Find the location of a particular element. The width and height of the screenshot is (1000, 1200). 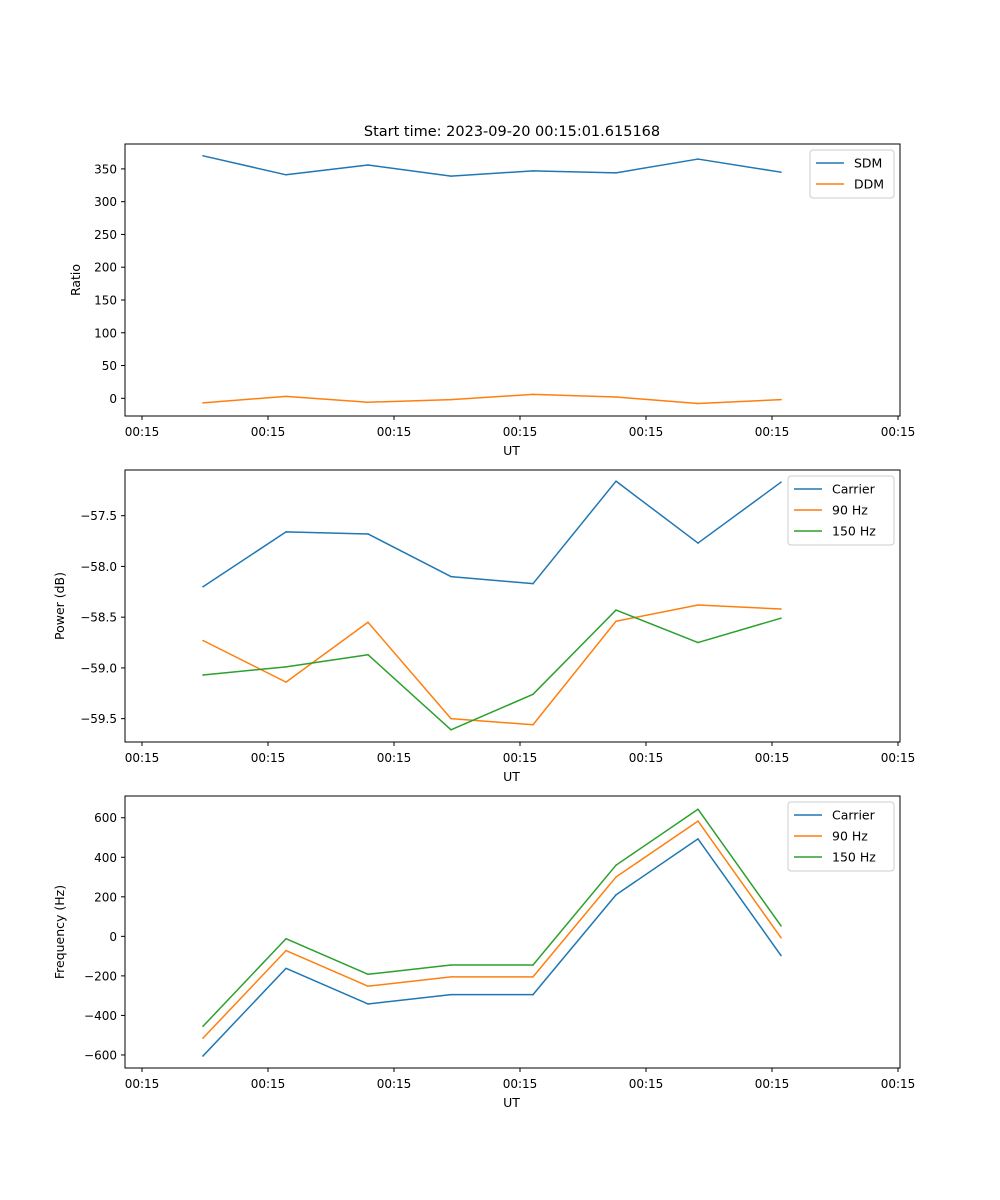

legend-label: Carrier is located at coordinates (854, 815).